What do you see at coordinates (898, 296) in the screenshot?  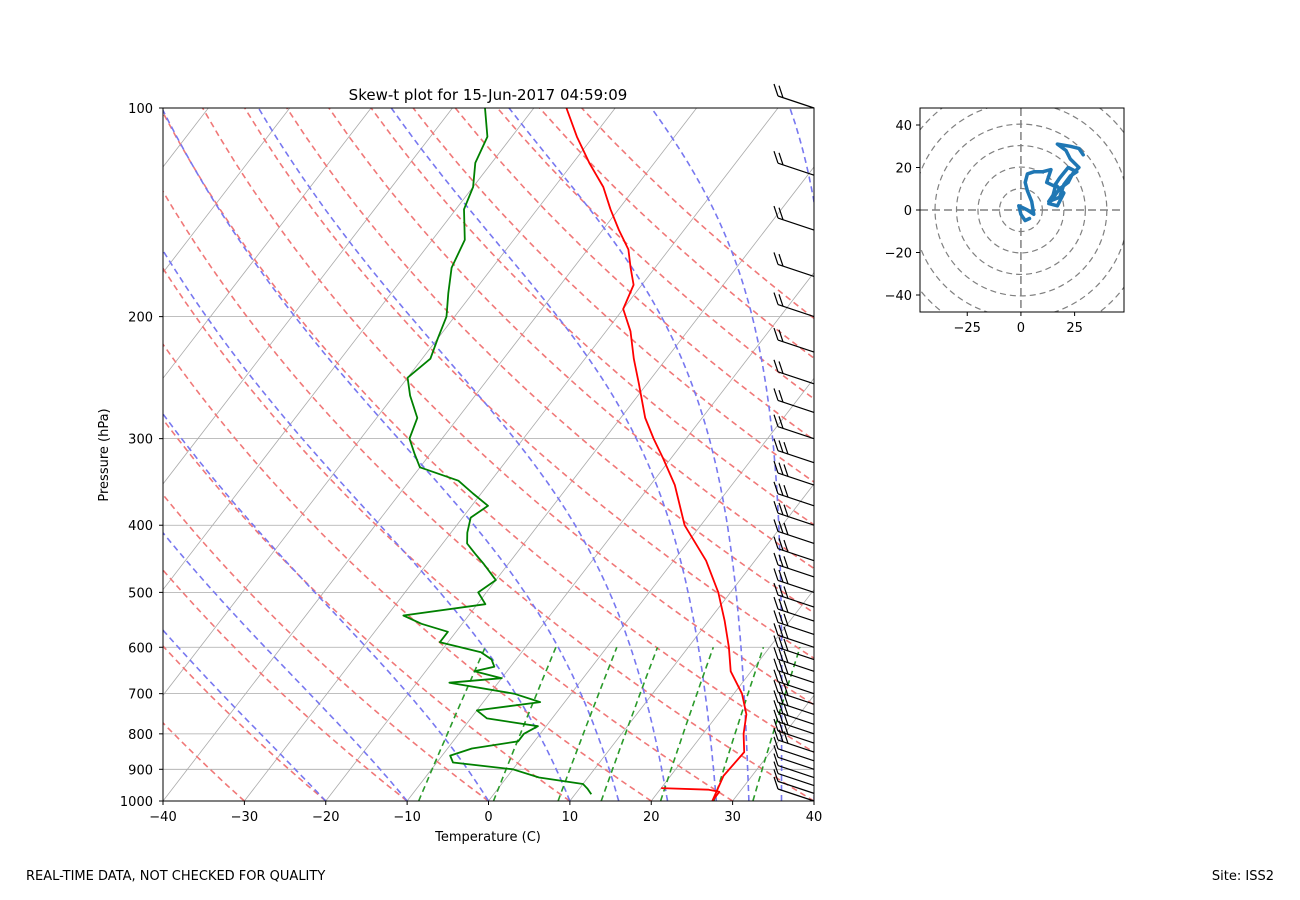 I see `hodograph-y-tick-label: −40` at bounding box center [898, 296].